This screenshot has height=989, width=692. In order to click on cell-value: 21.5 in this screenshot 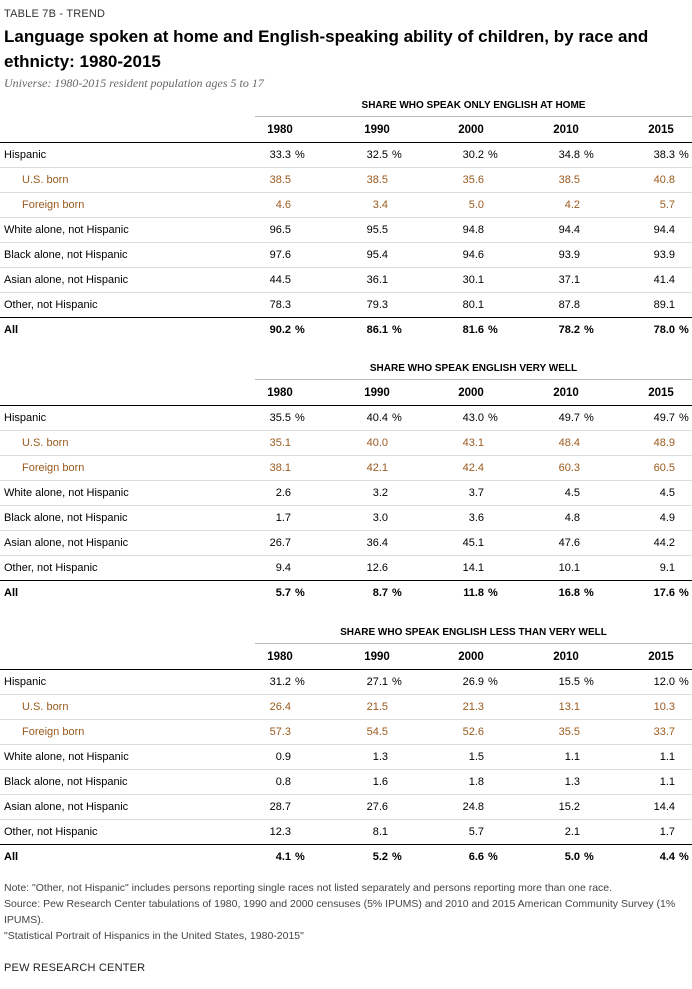, I will do `click(377, 707)`.